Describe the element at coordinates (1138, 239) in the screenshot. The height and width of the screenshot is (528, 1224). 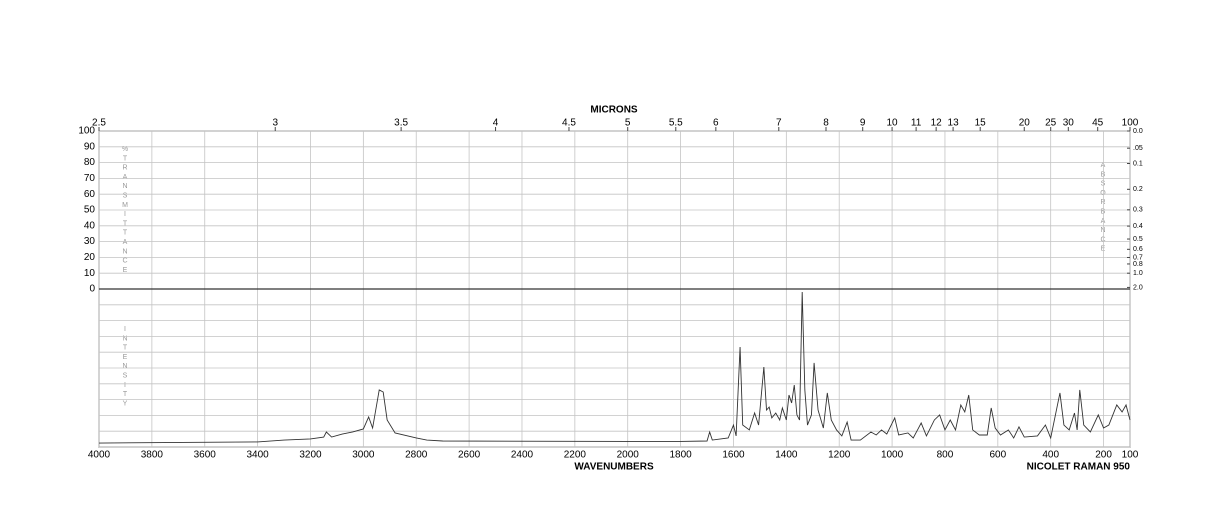
I see `y2-tick-label: 0.5` at that location.